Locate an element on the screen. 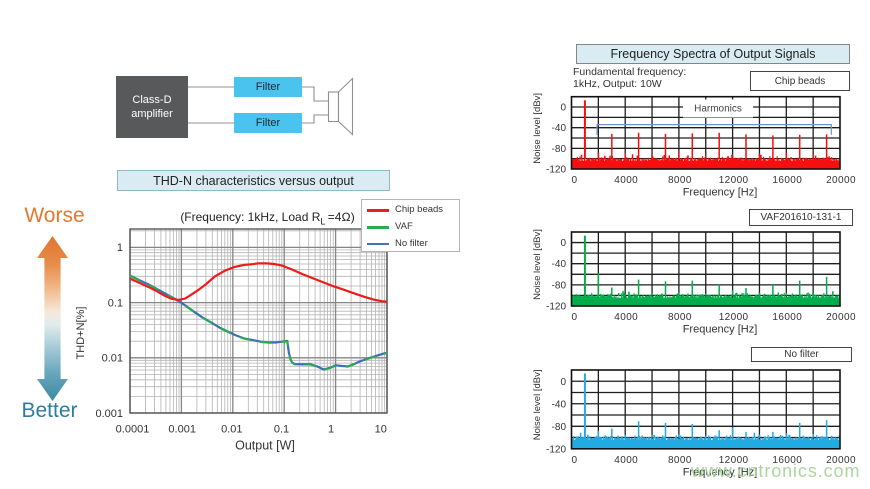 The image size is (870, 489). svg-text: 10 is located at coordinates (381, 430).